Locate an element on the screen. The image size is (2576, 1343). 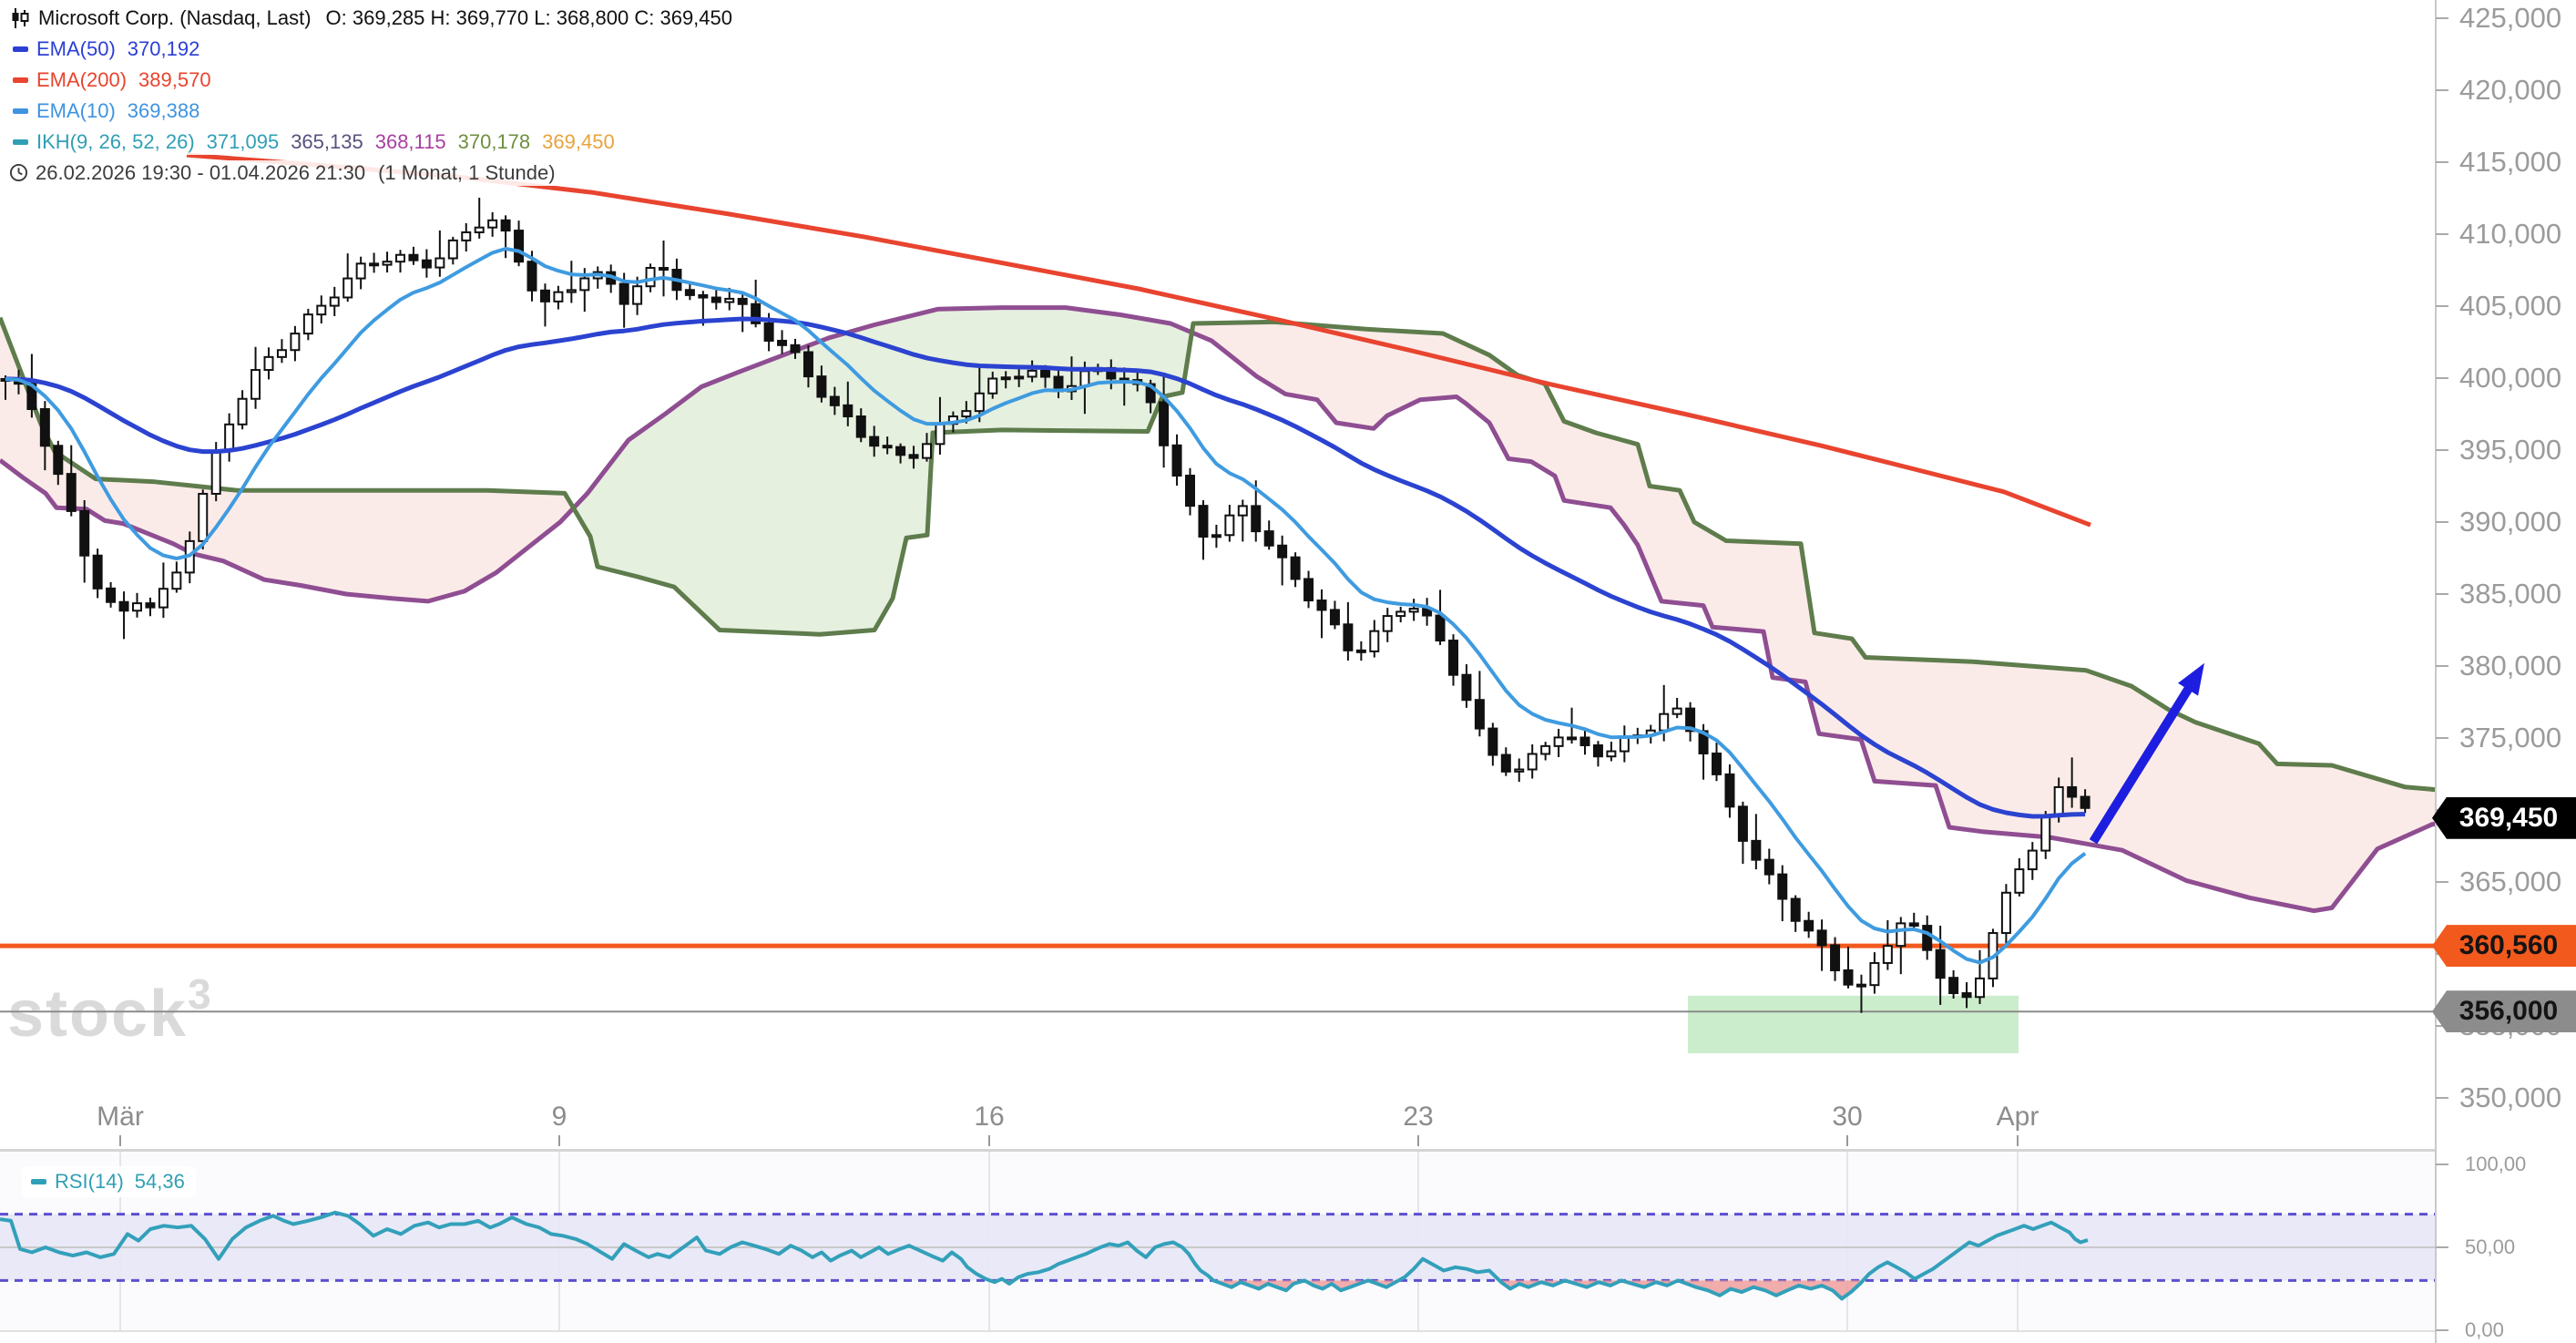
price-tick-label: 420,000 is located at coordinates (2511, 90).